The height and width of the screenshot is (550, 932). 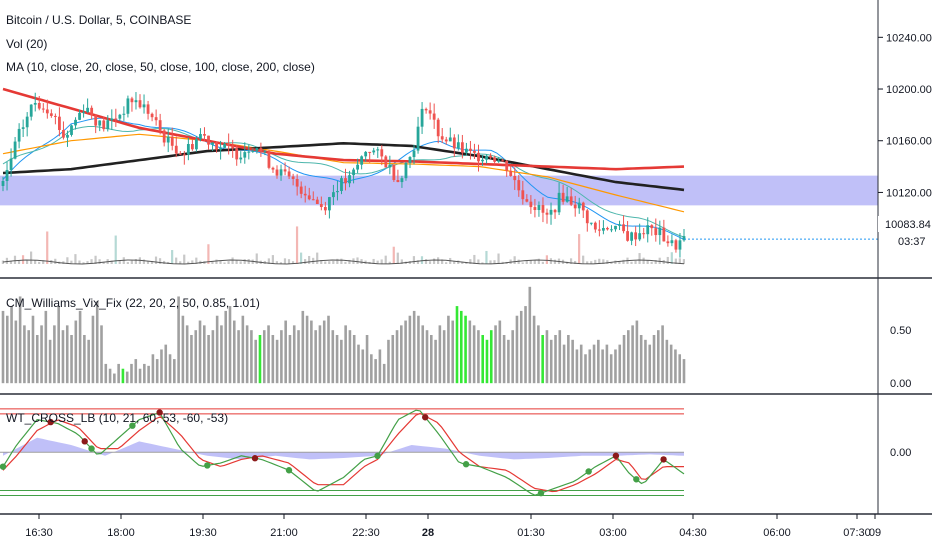 What do you see at coordinates (428, 533) in the screenshot?
I see `time-tick-label: 28` at bounding box center [428, 533].